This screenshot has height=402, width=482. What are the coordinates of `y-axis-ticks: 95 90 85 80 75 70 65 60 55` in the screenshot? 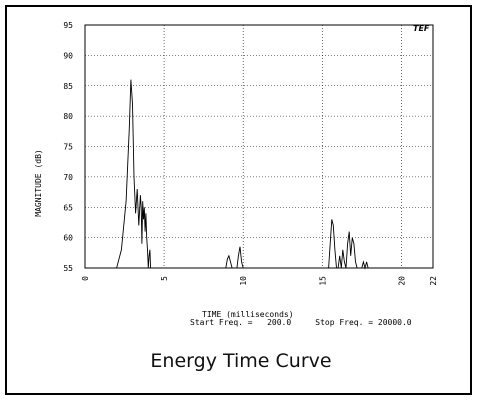 It's located at (68, 147).